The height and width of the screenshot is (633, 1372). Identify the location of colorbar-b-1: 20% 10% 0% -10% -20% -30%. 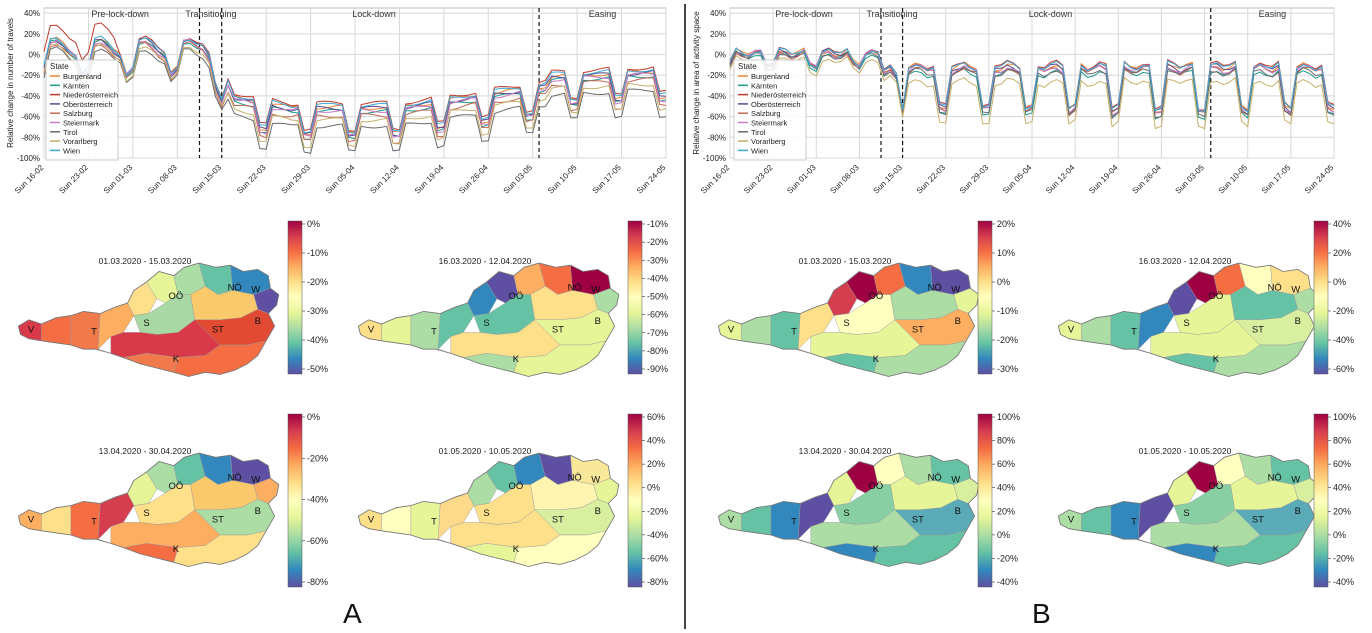
(997, 297).